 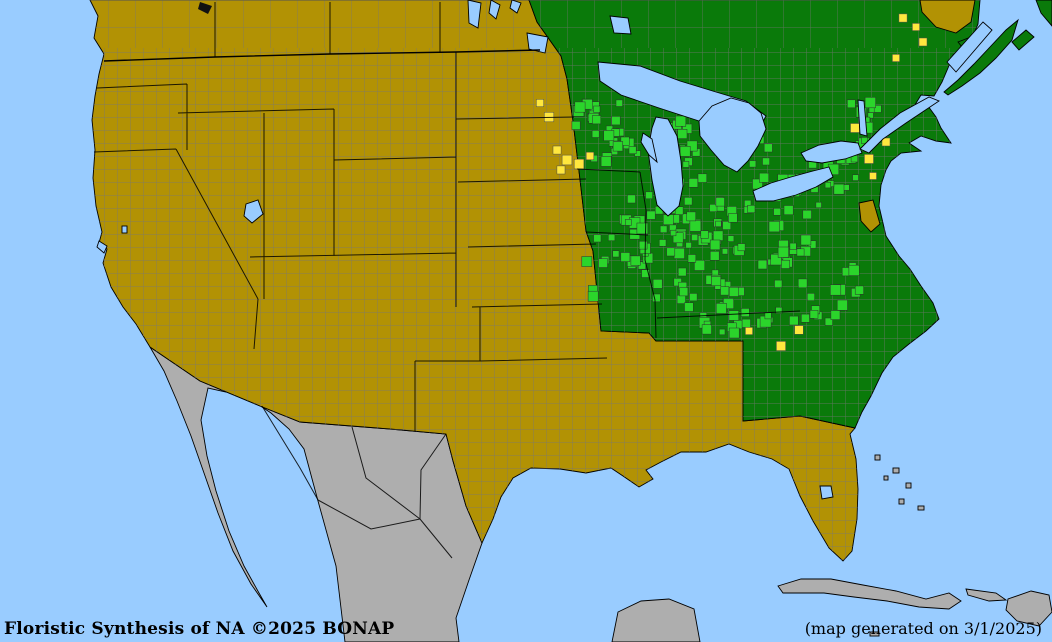 What do you see at coordinates (1028, 608) in the screenshot?
I see `hispaniola-island` at bounding box center [1028, 608].